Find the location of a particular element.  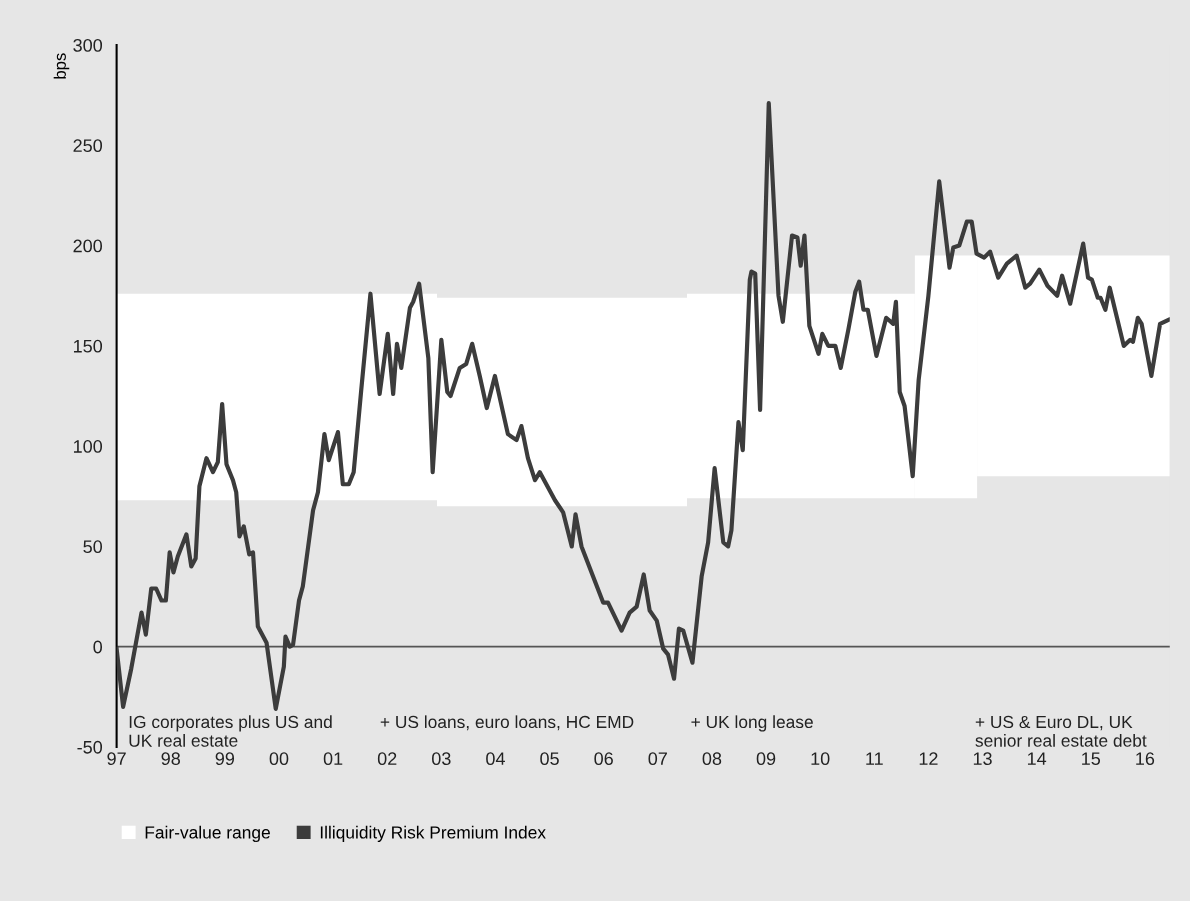

x-tick-label: 03 is located at coordinates (441, 759).